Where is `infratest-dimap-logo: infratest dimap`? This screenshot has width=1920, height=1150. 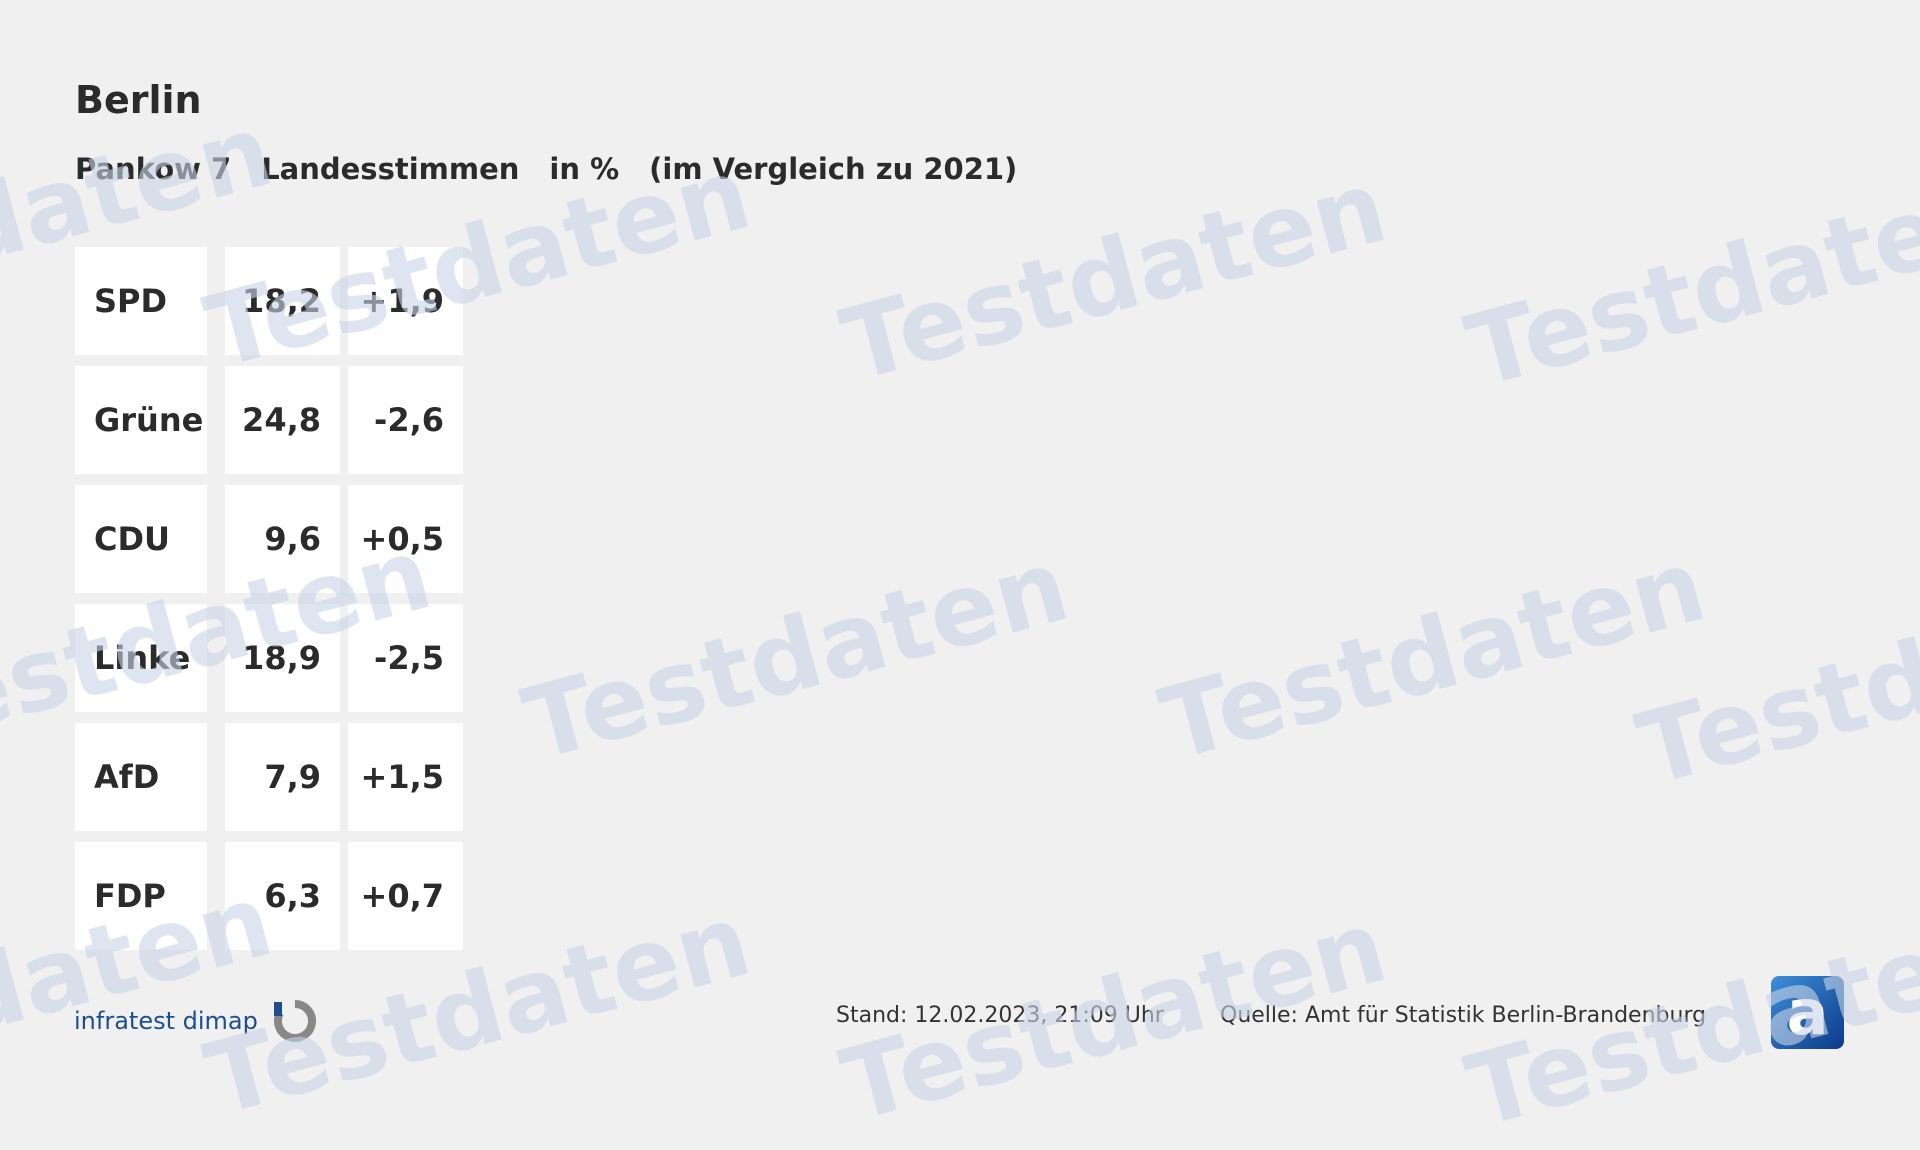
infratest-dimap-logo: infratest dimap is located at coordinates (196, 1021).